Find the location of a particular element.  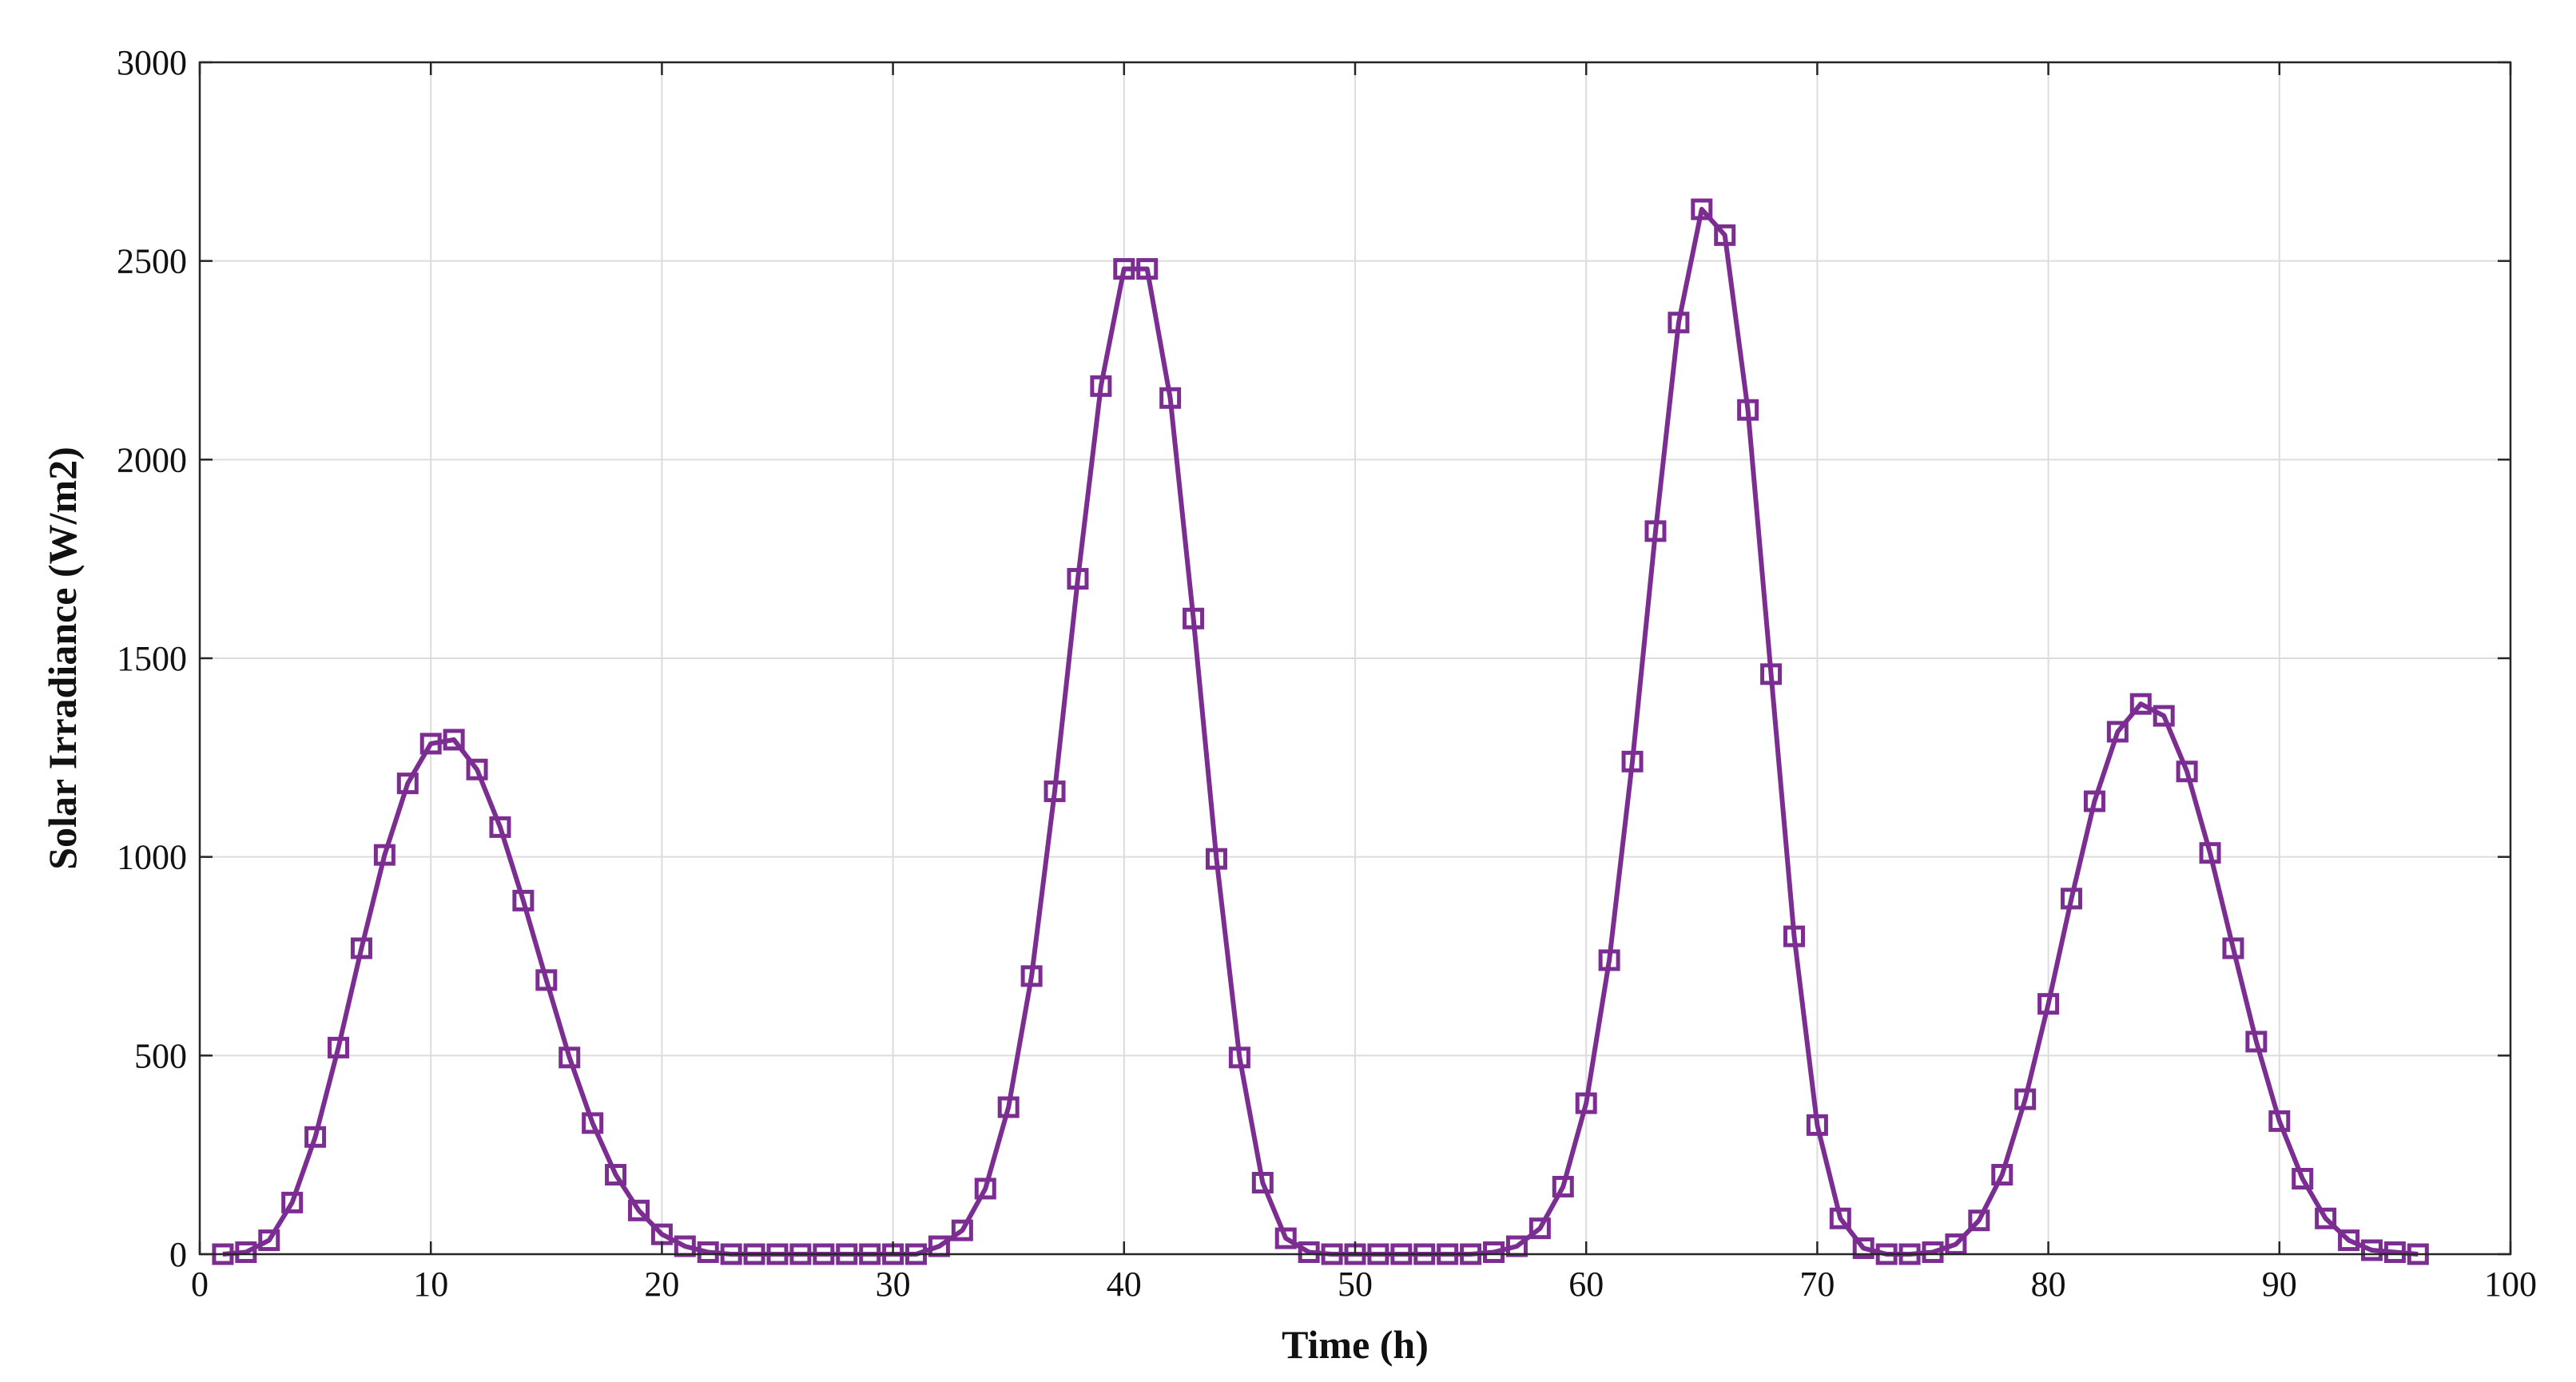

x-tick-label: 40 is located at coordinates (1124, 1284).